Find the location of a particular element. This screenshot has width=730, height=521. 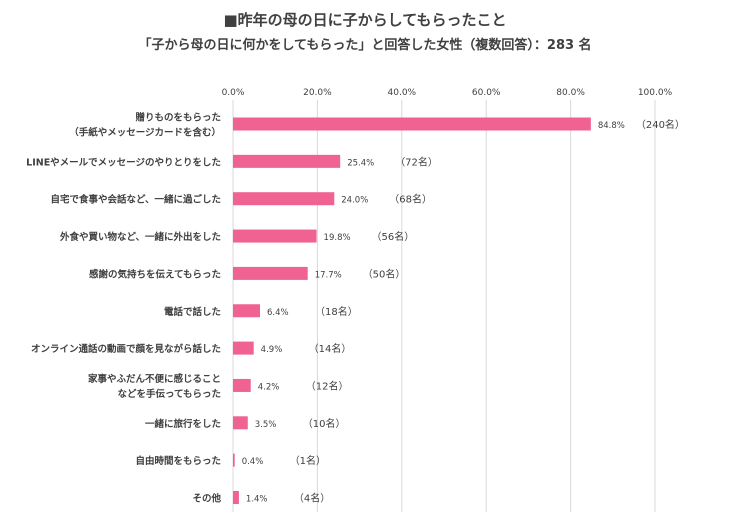

value-label: 0.4% is located at coordinates (253, 462).